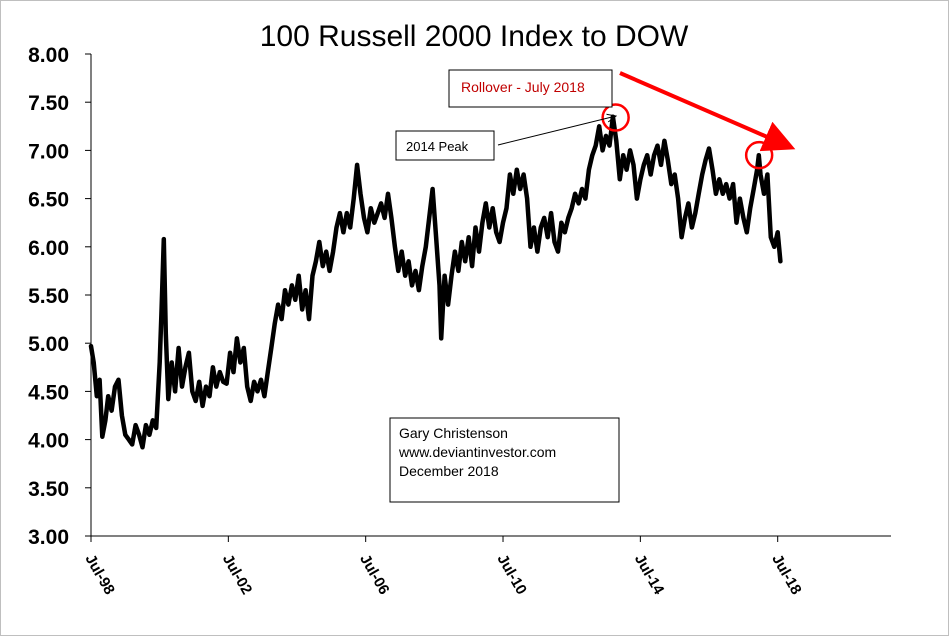 This screenshot has width=949, height=636. I want to click on rollover-label-box, so click(530, 88).